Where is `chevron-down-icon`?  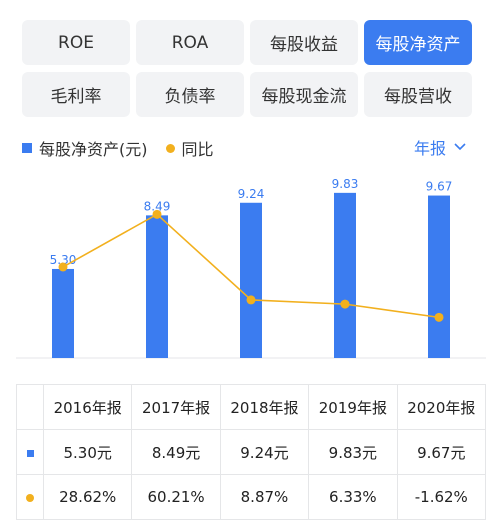
chevron-down-icon is located at coordinates (460, 147).